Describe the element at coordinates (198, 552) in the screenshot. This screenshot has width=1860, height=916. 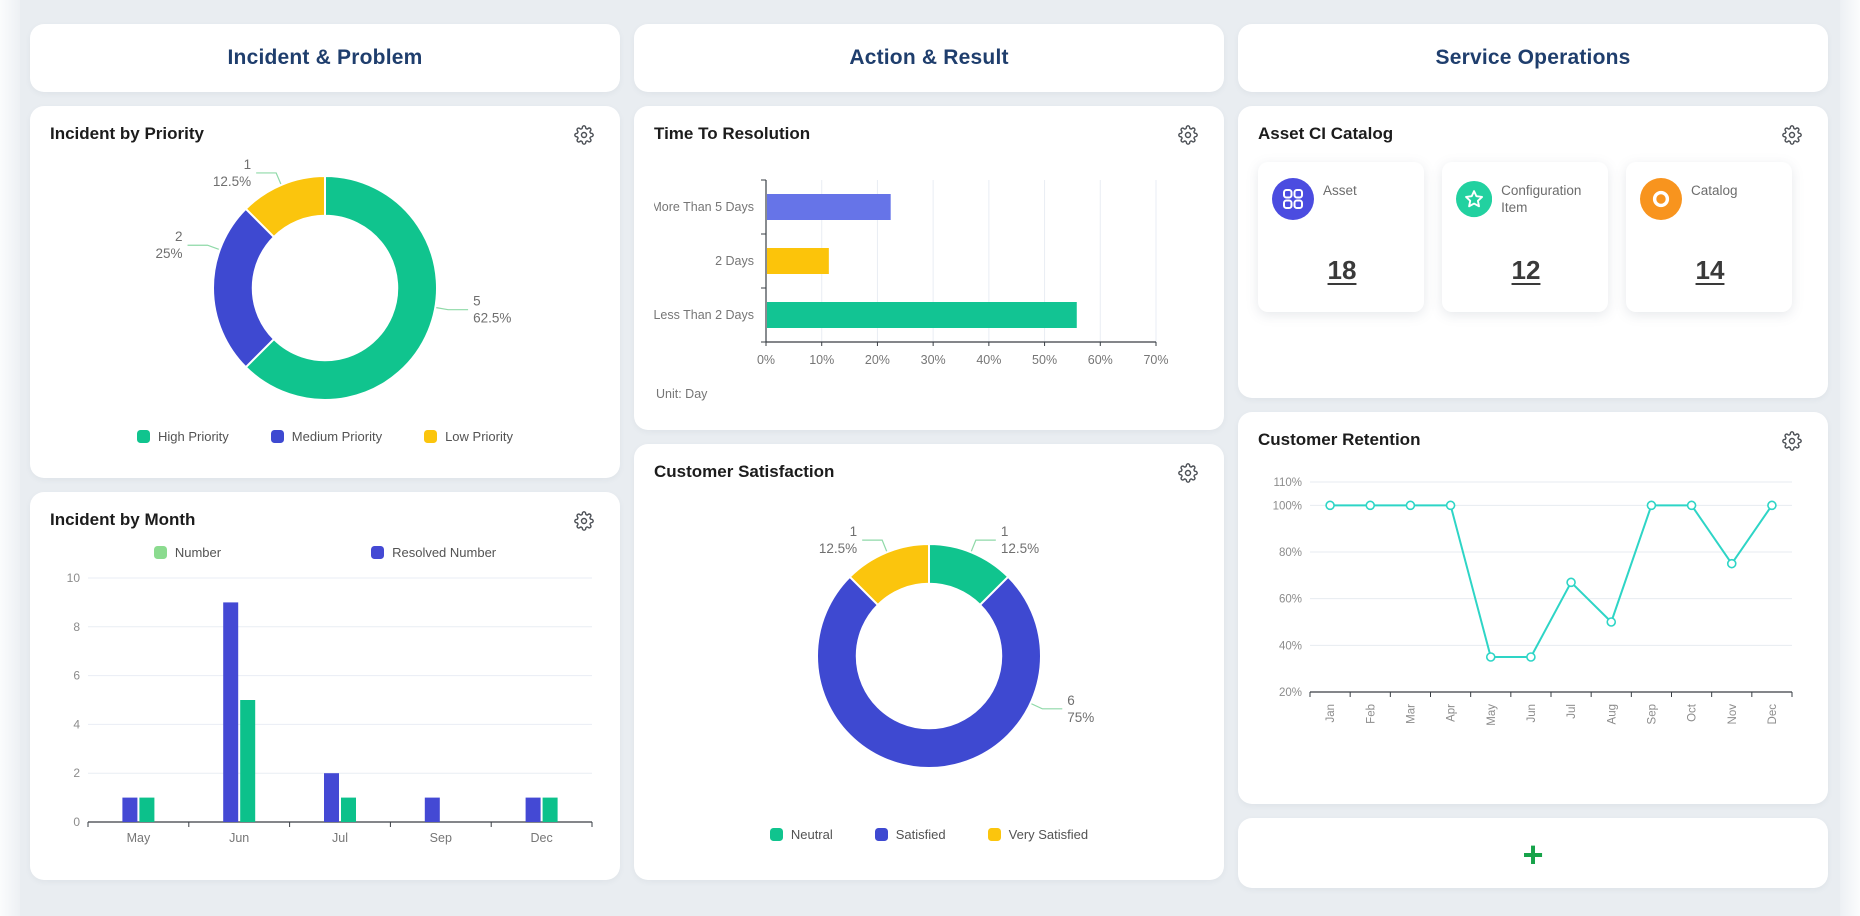
I see `legend-label: Number` at that location.